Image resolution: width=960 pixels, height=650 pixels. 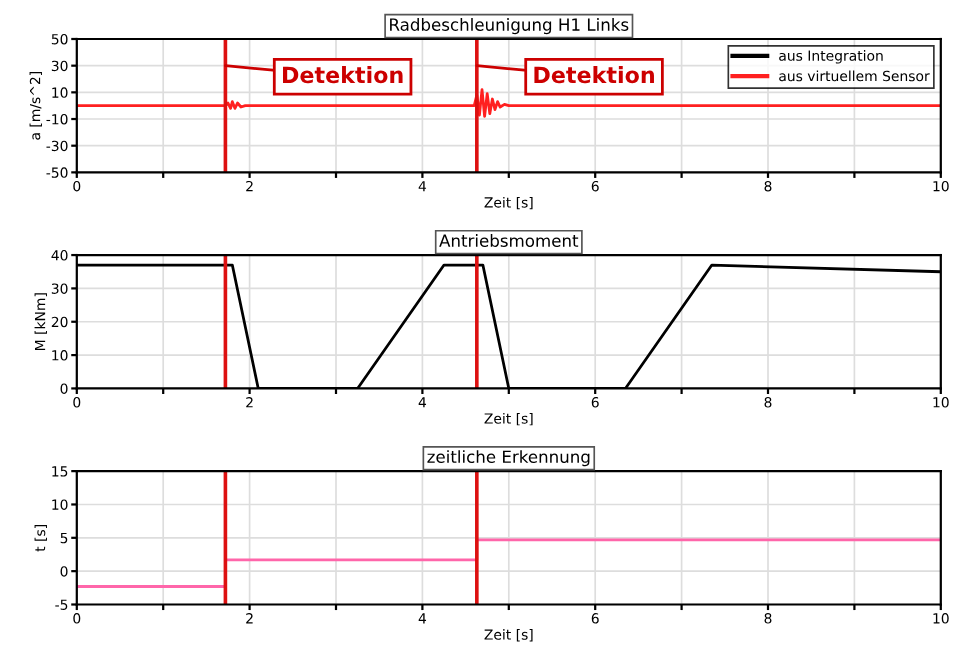 I want to click on chart-title: Radbeschleunigung H1 Links, so click(x=509, y=26).